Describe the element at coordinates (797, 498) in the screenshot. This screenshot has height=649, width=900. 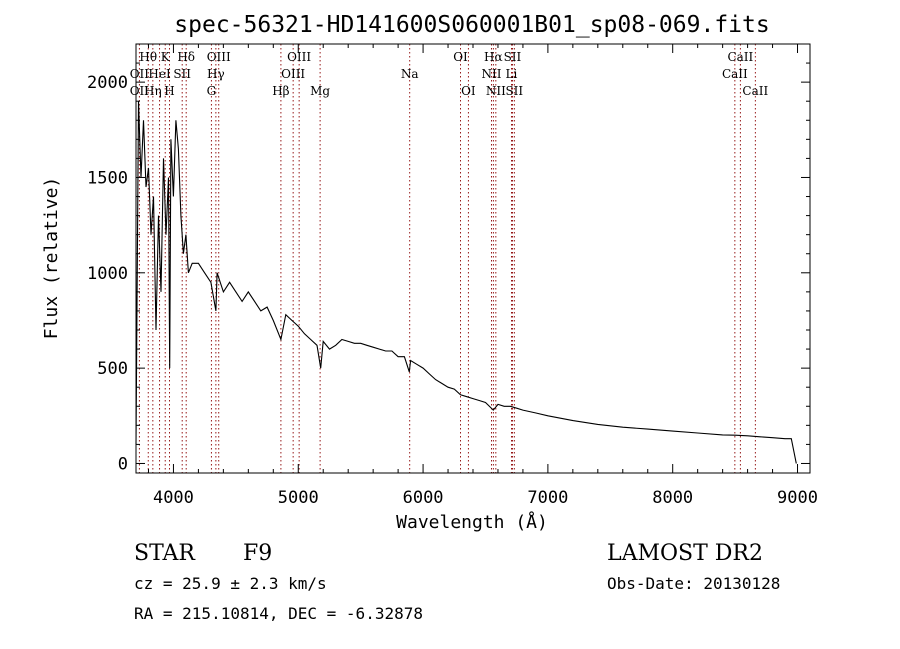
I see `x-tick-label: 9000` at that location.